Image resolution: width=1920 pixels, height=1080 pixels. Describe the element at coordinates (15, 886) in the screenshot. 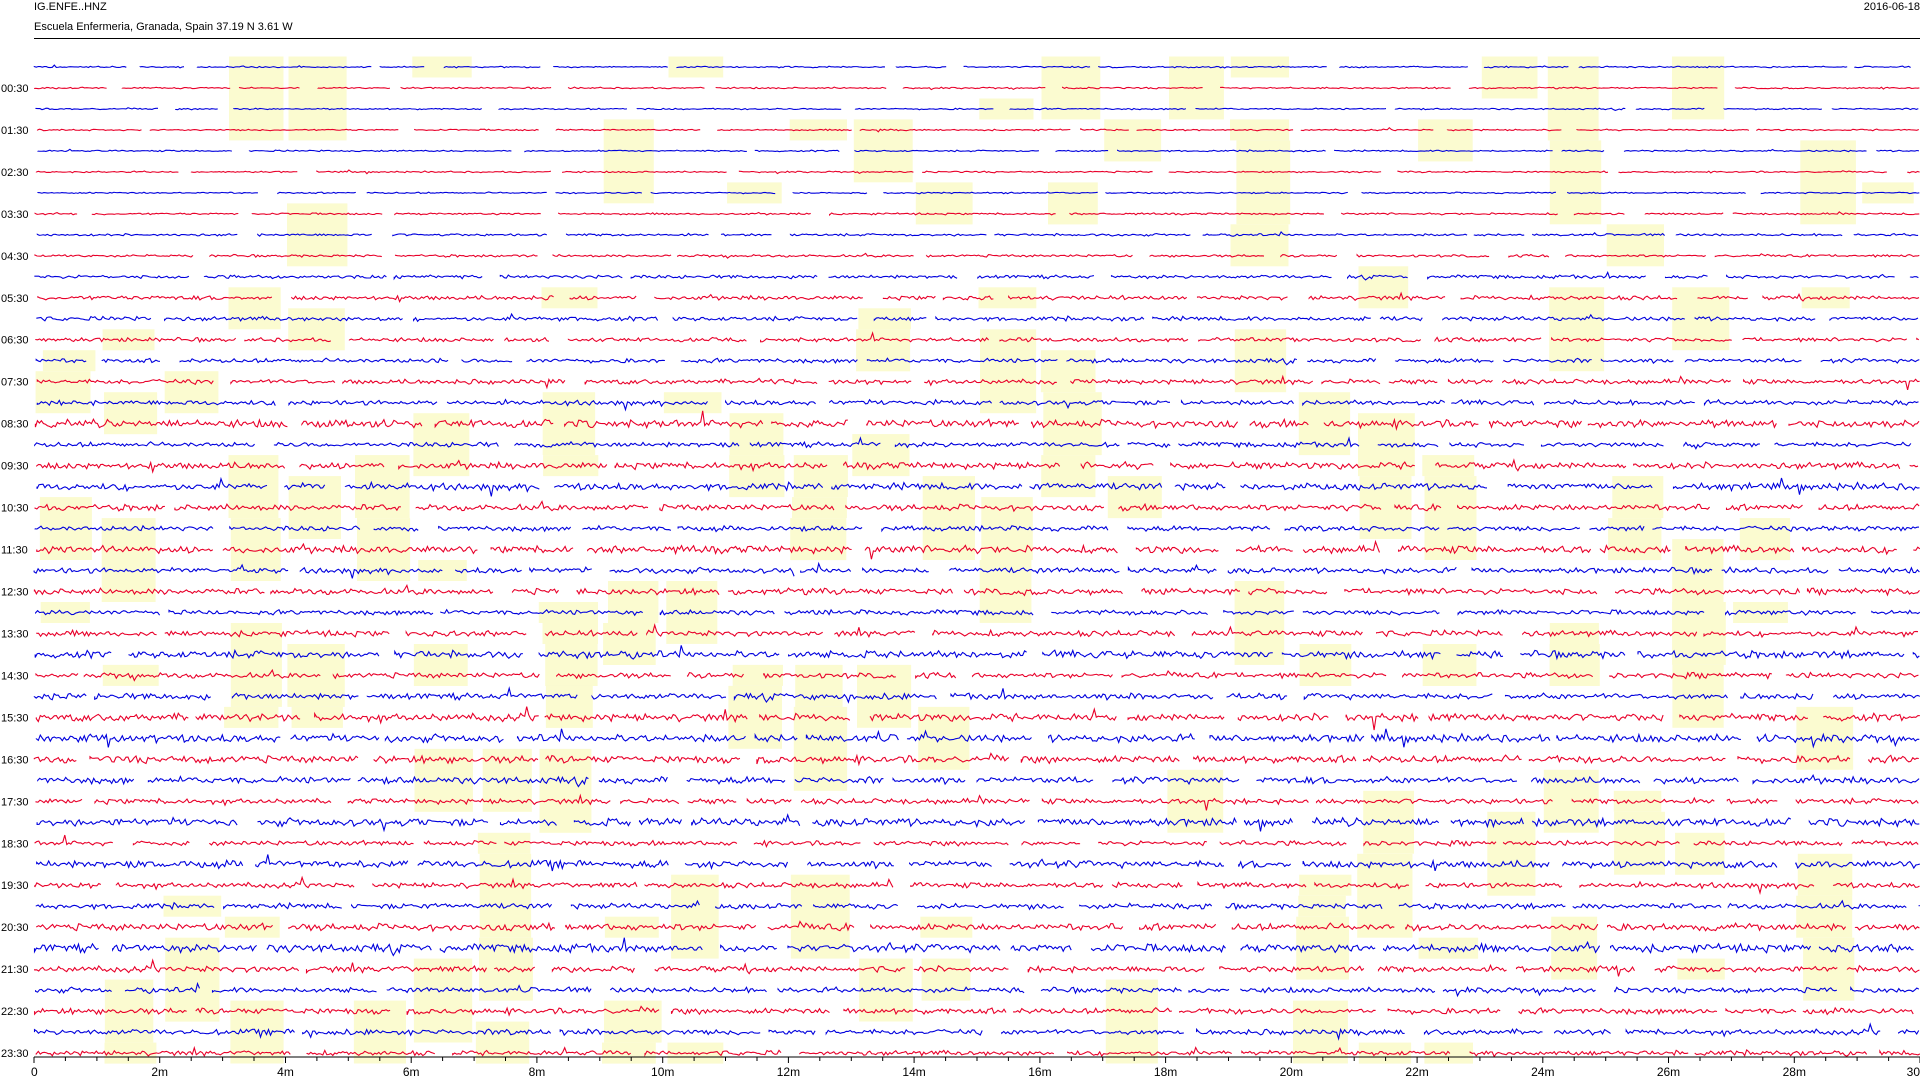

I see `row-time-label: 19:30` at that location.